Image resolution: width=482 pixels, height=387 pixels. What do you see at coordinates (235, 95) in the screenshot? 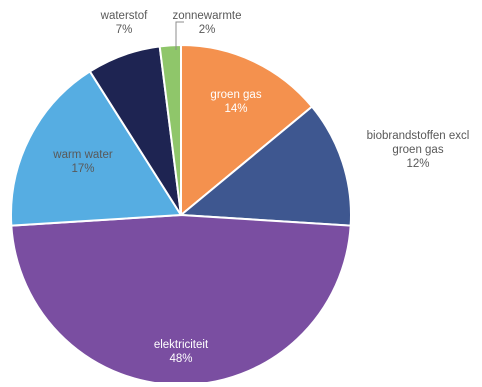
I see `slice-label-groen-gas: groen gas` at bounding box center [235, 95].